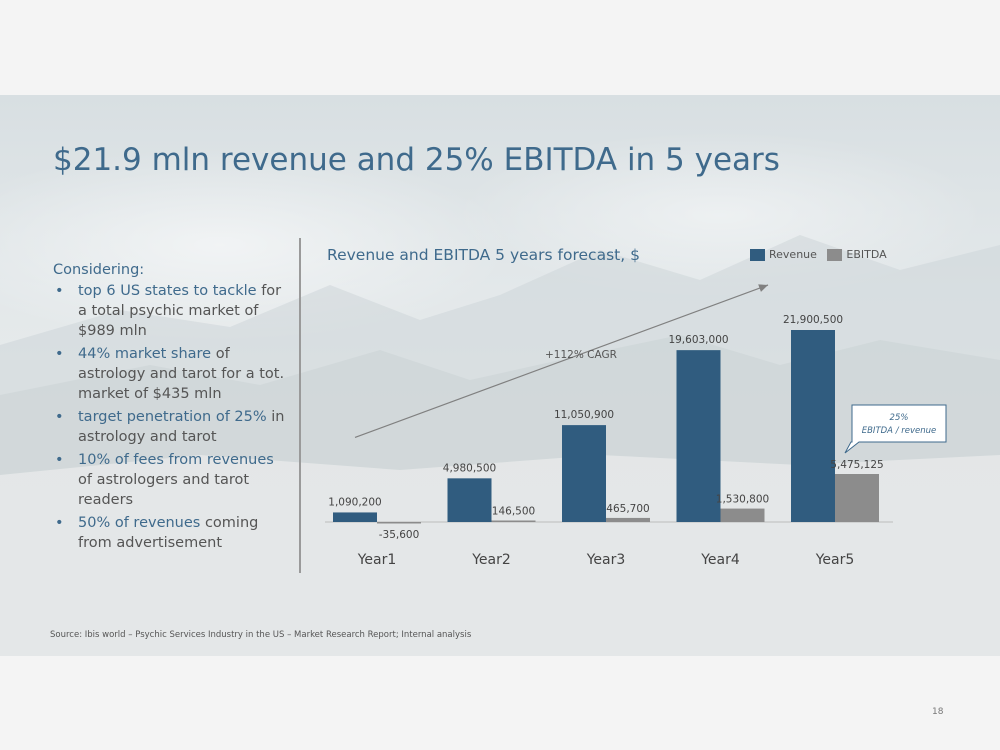 This screenshot has width=1000, height=750. Describe the element at coordinates (757, 254) in the screenshot. I see `revenue-swatch` at that location.